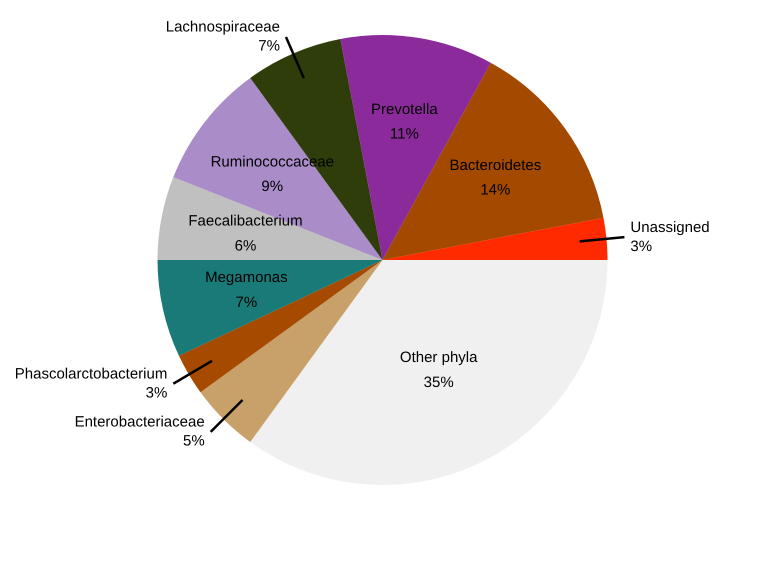  What do you see at coordinates (223, 27) in the screenshot?
I see `slice-label: Lachnospiraceae` at bounding box center [223, 27].